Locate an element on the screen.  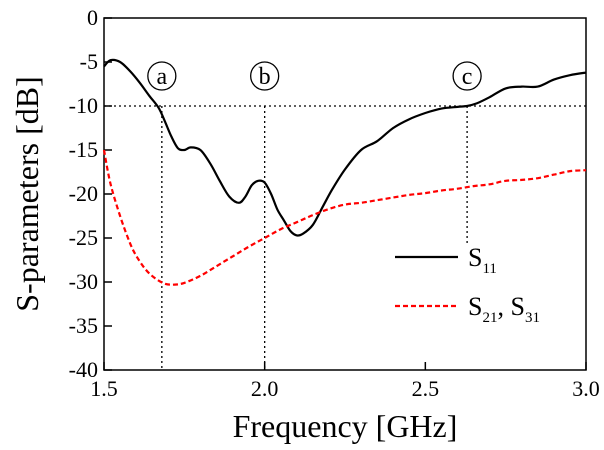
y-tick-label: -30 is located at coordinates (83, 281).